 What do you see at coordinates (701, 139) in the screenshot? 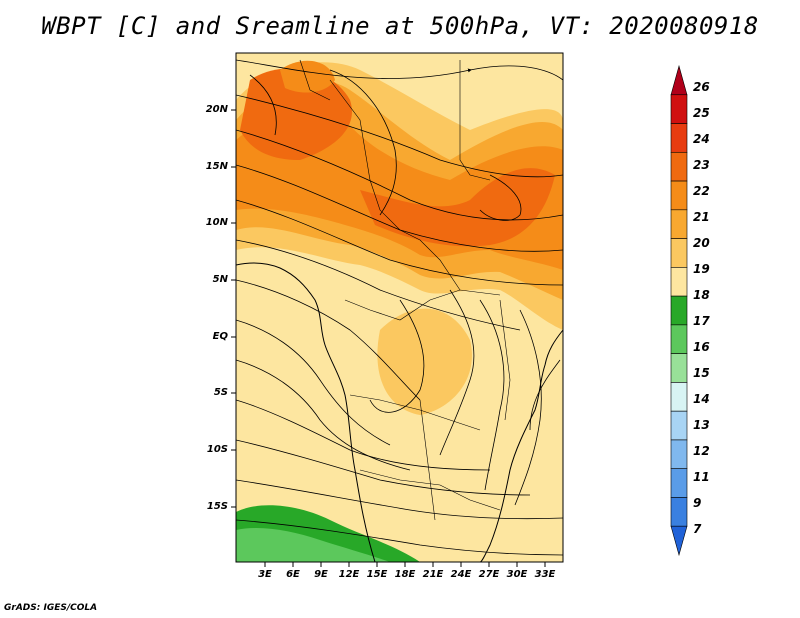
I see `colorbar-label: 24` at bounding box center [701, 139].